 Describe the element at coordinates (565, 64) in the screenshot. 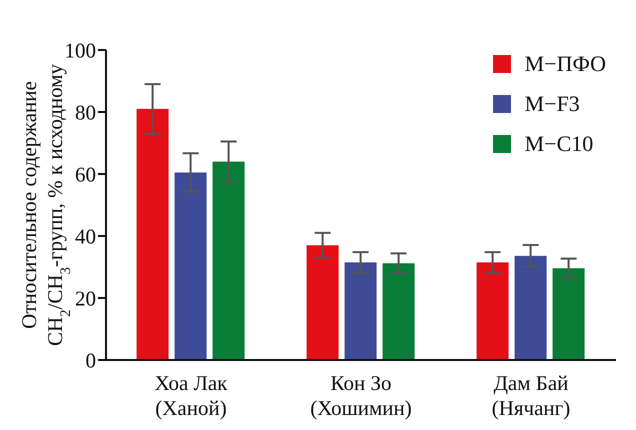

I see `legend-label: М−ПФО` at that location.